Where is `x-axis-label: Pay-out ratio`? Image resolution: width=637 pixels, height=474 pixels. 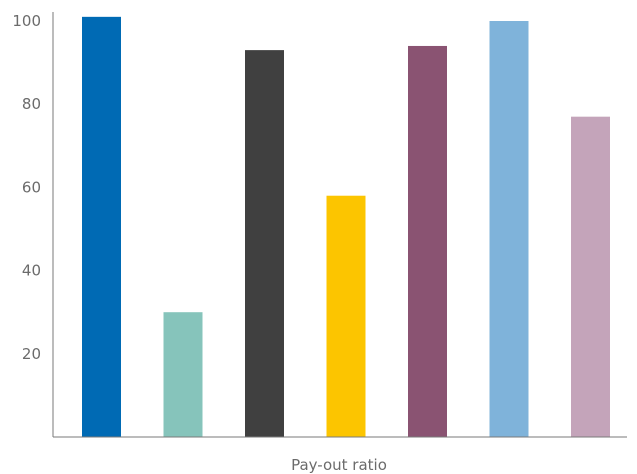 x-axis-label: Pay-out ratio is located at coordinates (339, 465).